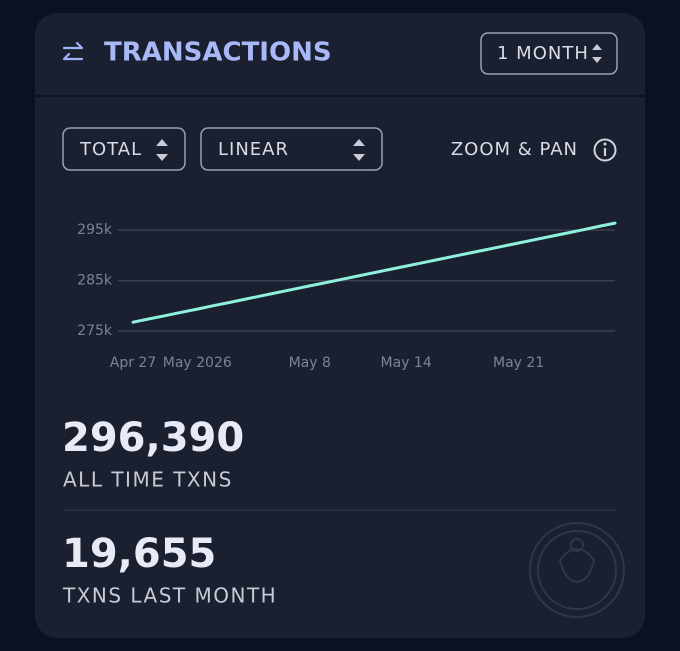  I want to click on mode-label: TOTAL, so click(110, 149).